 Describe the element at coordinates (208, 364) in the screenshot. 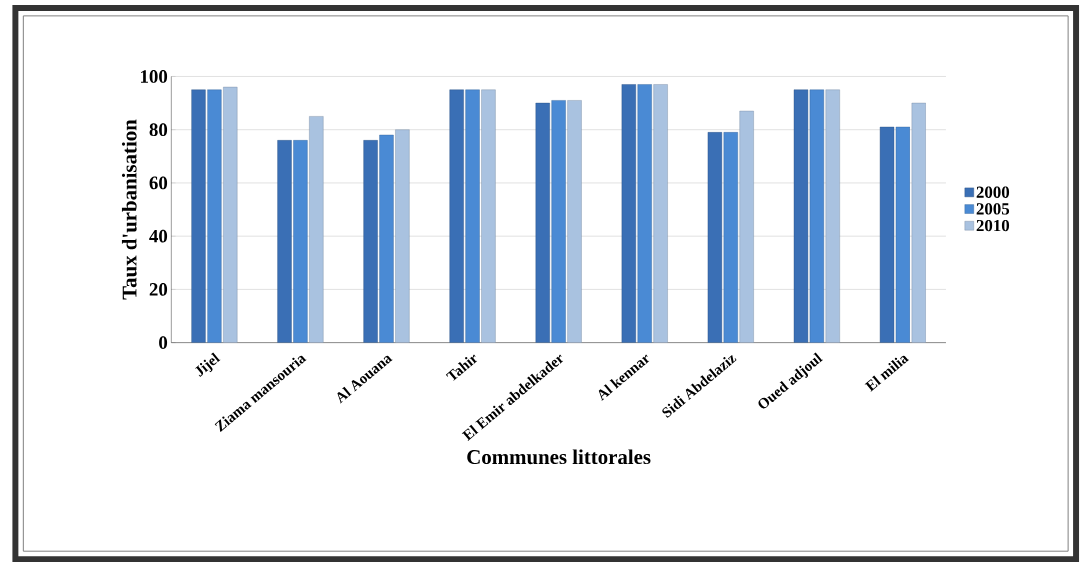

I see `x-tick-label: Jijel` at that location.